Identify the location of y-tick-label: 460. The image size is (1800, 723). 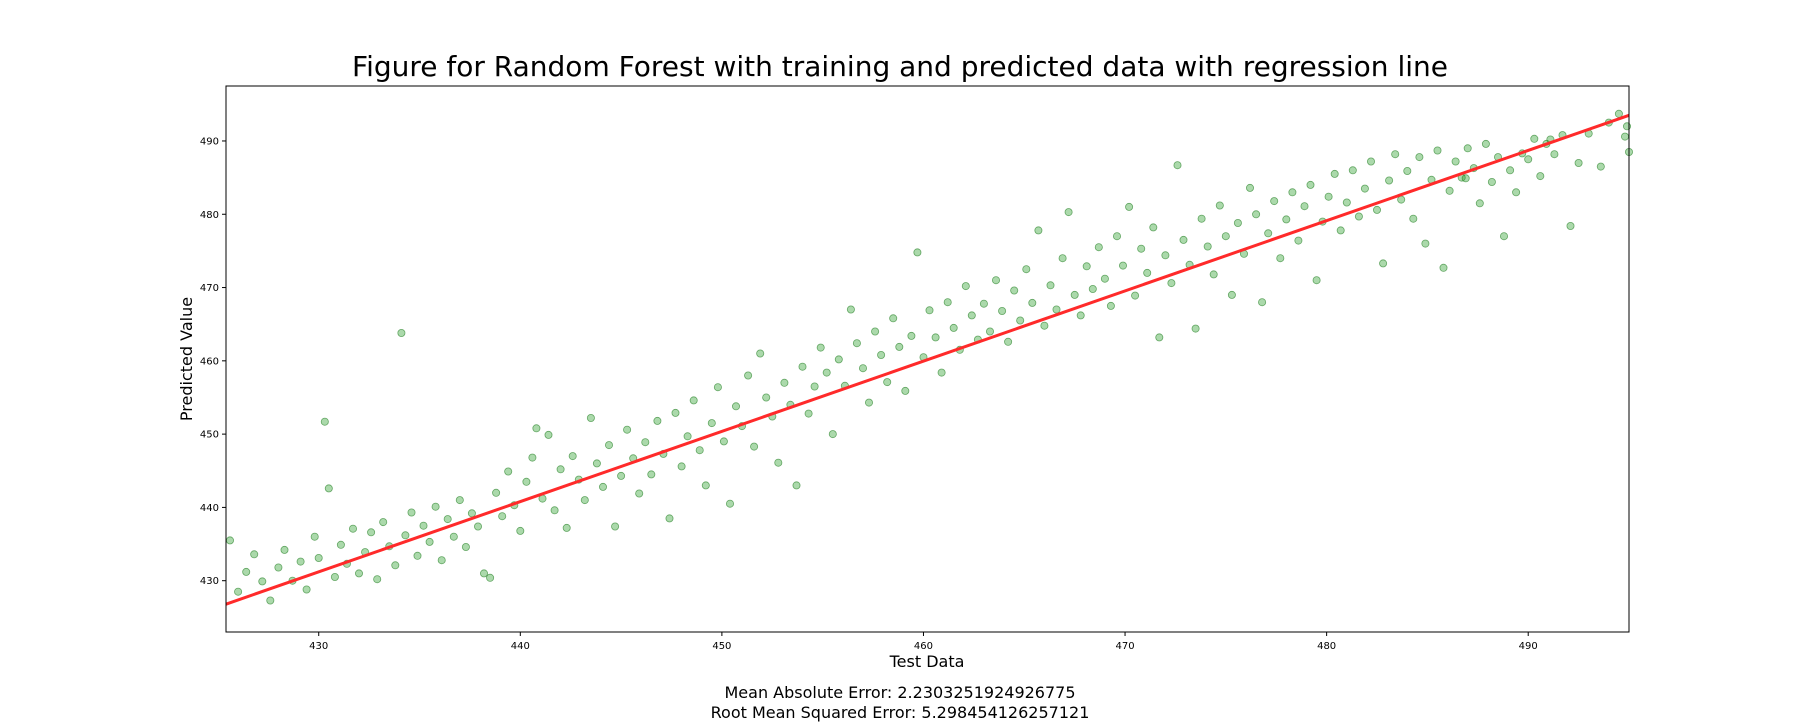
(209, 361).